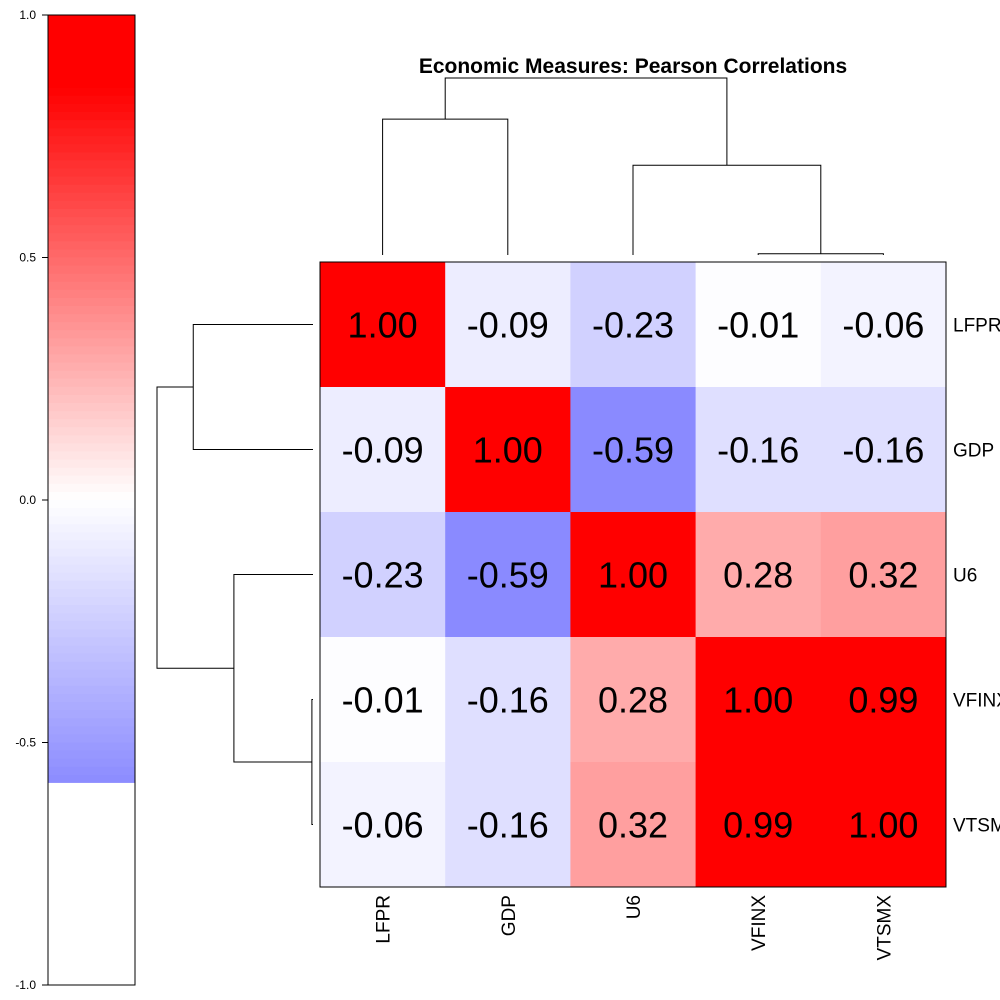  I want to click on column-labels: LFPR GDP U6 VFINX VTSMX, so click(635, 928).